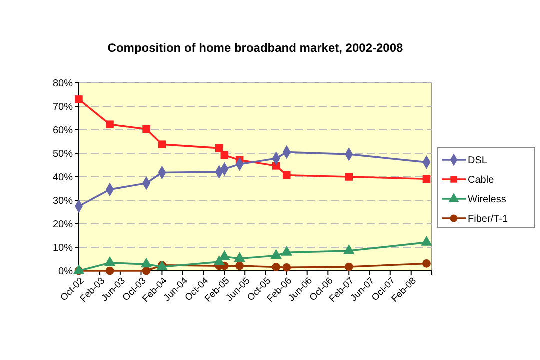 This screenshot has width=540, height=360. Describe the element at coordinates (66, 272) in the screenshot. I see `y-tick-label: 0%` at that location.